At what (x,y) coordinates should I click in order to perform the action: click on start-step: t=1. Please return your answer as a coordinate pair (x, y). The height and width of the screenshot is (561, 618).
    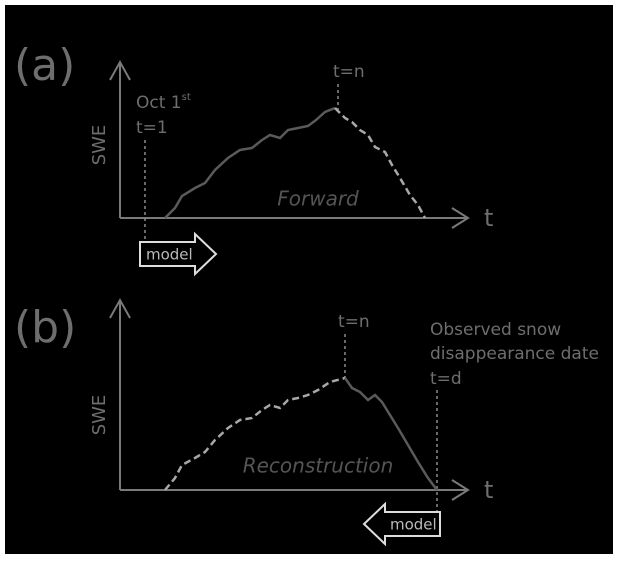
    Looking at the image, I should click on (152, 128).